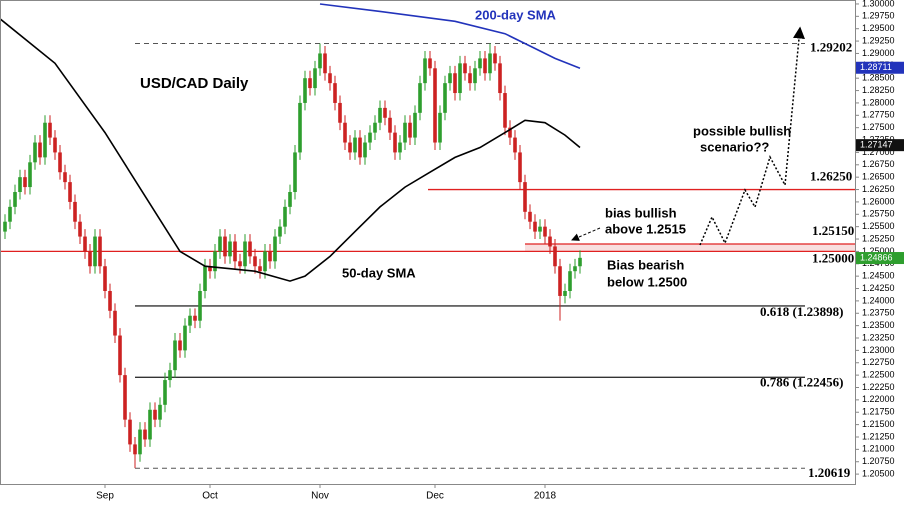  I want to click on y-tick-label: 1.22250, so click(878, 387).